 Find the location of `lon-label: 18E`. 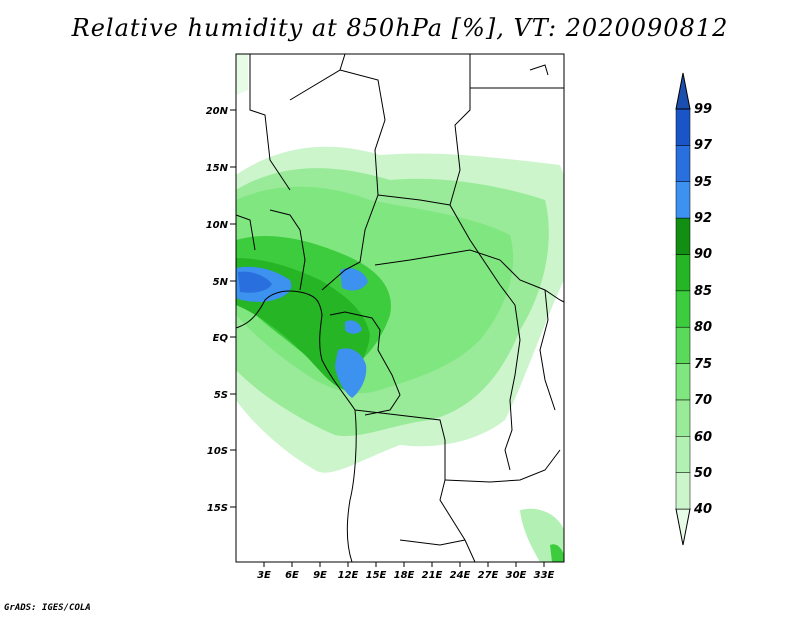

lon-label: 18E is located at coordinates (404, 575).